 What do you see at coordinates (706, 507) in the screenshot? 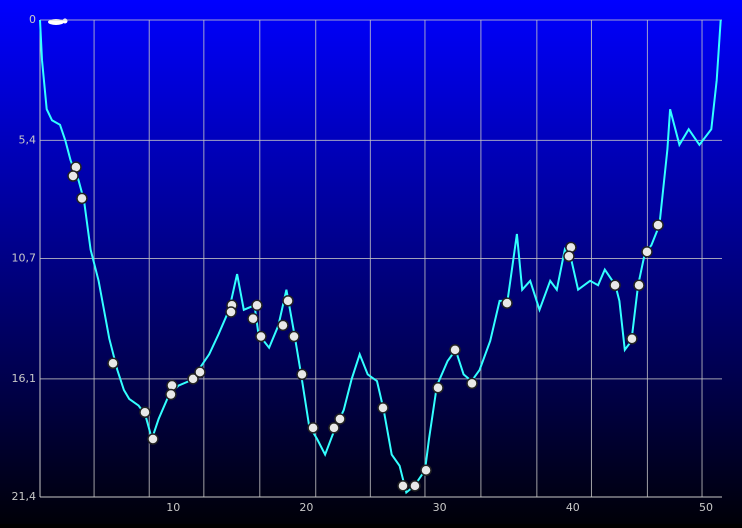
I see `x-tick-label: 50` at bounding box center [706, 507].